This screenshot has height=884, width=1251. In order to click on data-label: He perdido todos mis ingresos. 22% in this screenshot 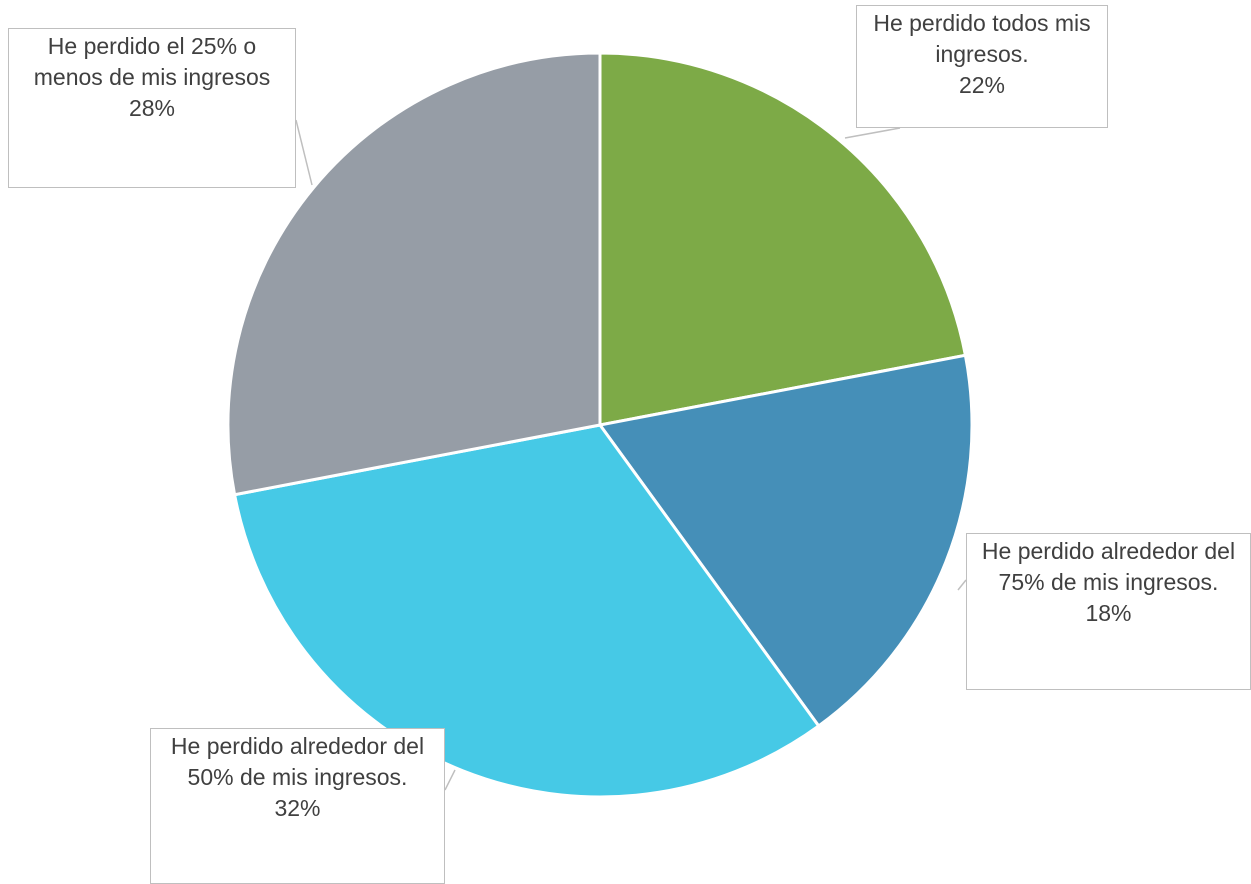, I will do `click(982, 66)`.